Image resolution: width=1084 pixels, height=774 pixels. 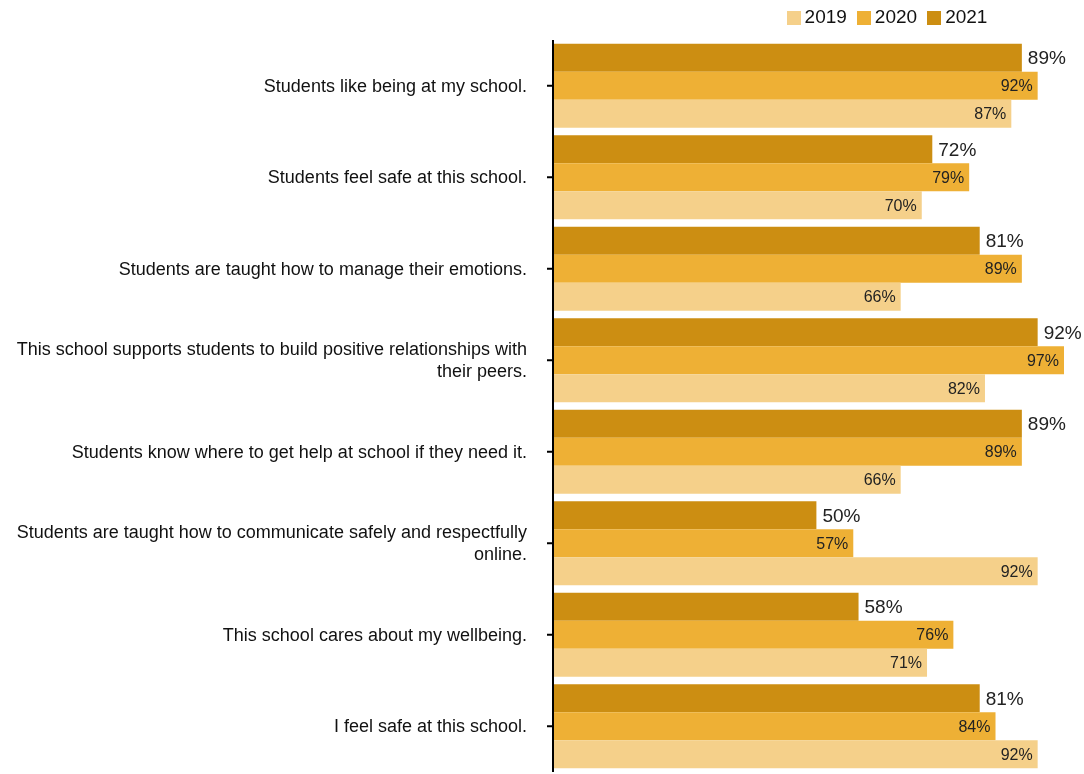 I want to click on data-label: 82%, so click(x=963, y=388).